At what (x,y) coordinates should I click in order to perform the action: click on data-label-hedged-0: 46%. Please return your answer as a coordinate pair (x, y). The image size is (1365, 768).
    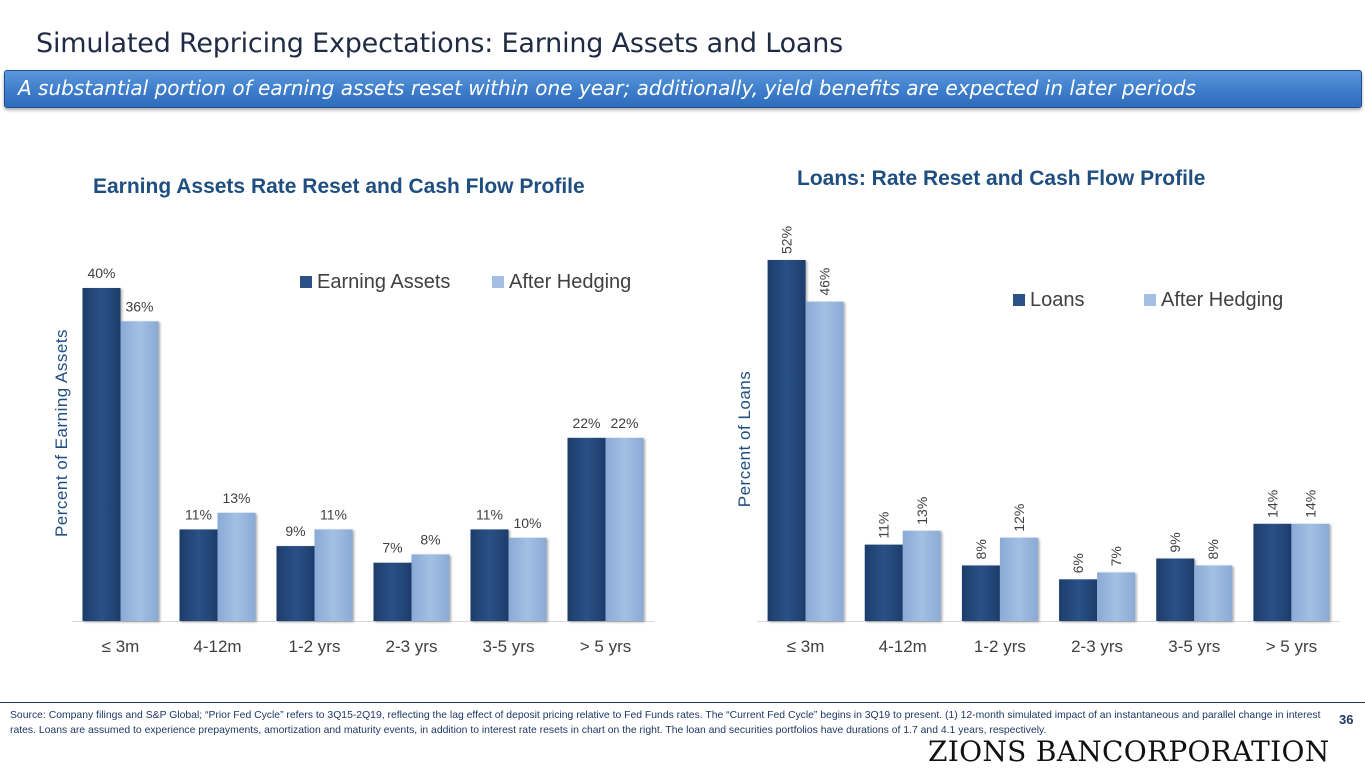
    Looking at the image, I should click on (825, 282).